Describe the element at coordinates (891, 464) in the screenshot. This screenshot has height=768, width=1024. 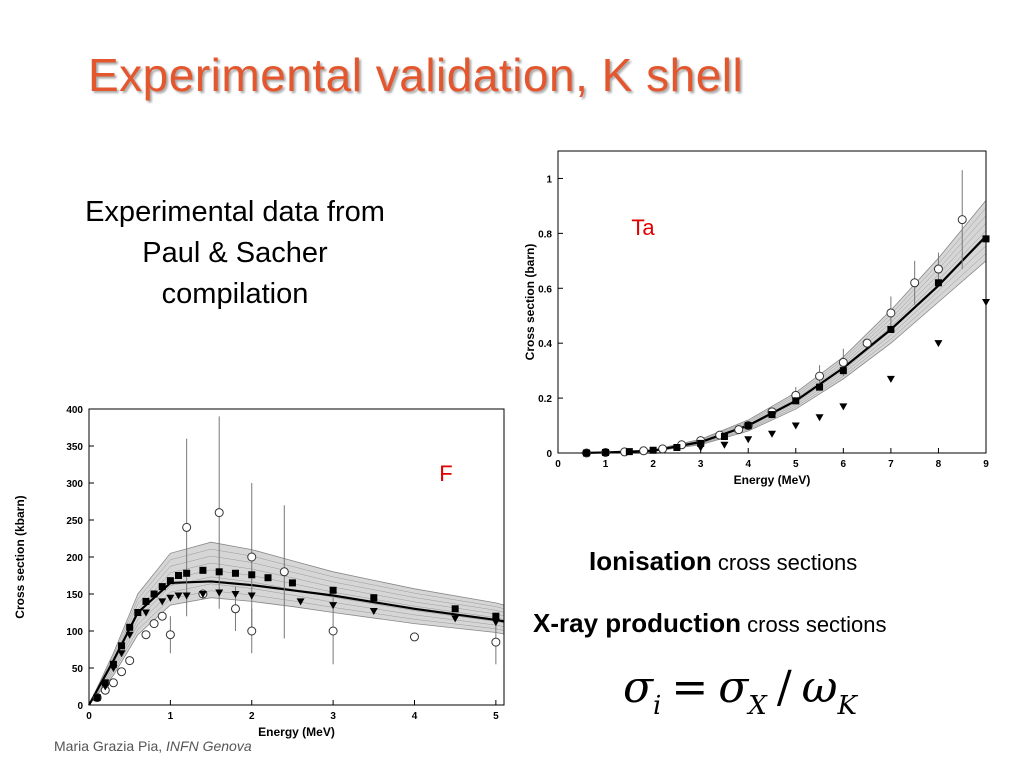
I see `x-tick-label: 7` at that location.